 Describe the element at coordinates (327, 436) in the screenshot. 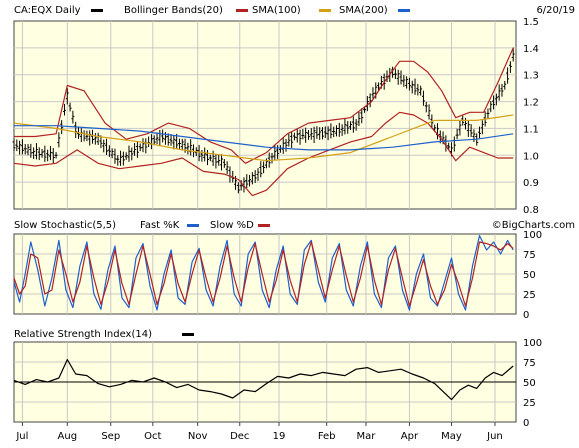

I see `x-axis-label: Feb` at that location.